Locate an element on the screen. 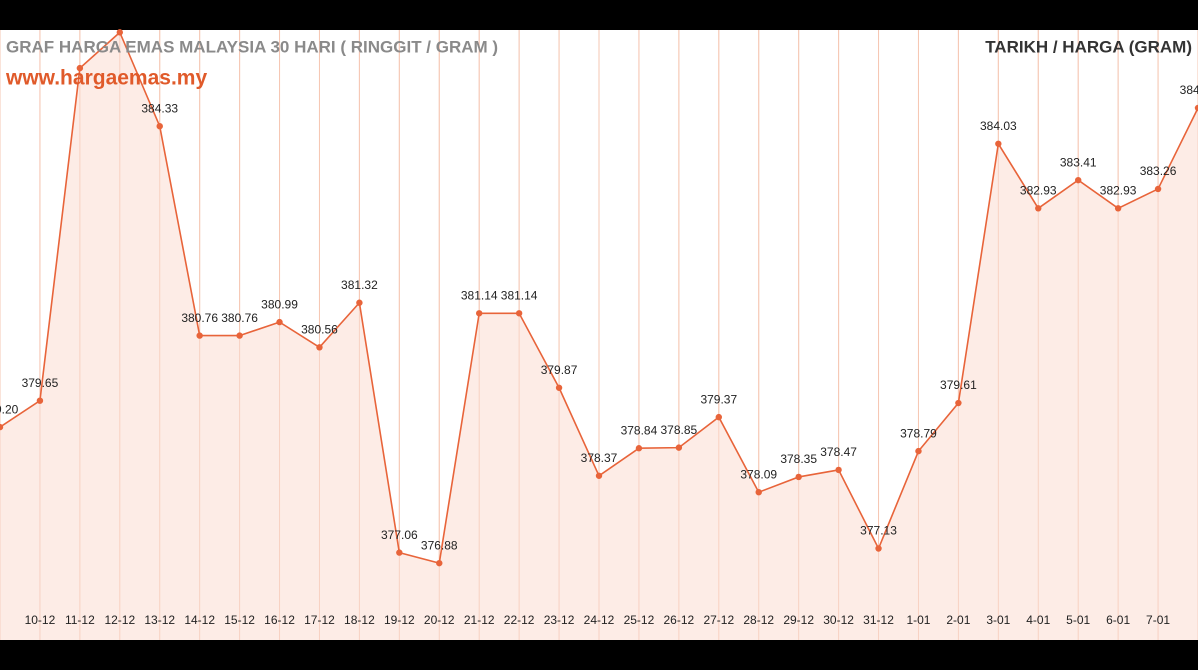 The width and height of the screenshot is (1198, 670). x-tick-label: 18-12 is located at coordinates (359, 620).